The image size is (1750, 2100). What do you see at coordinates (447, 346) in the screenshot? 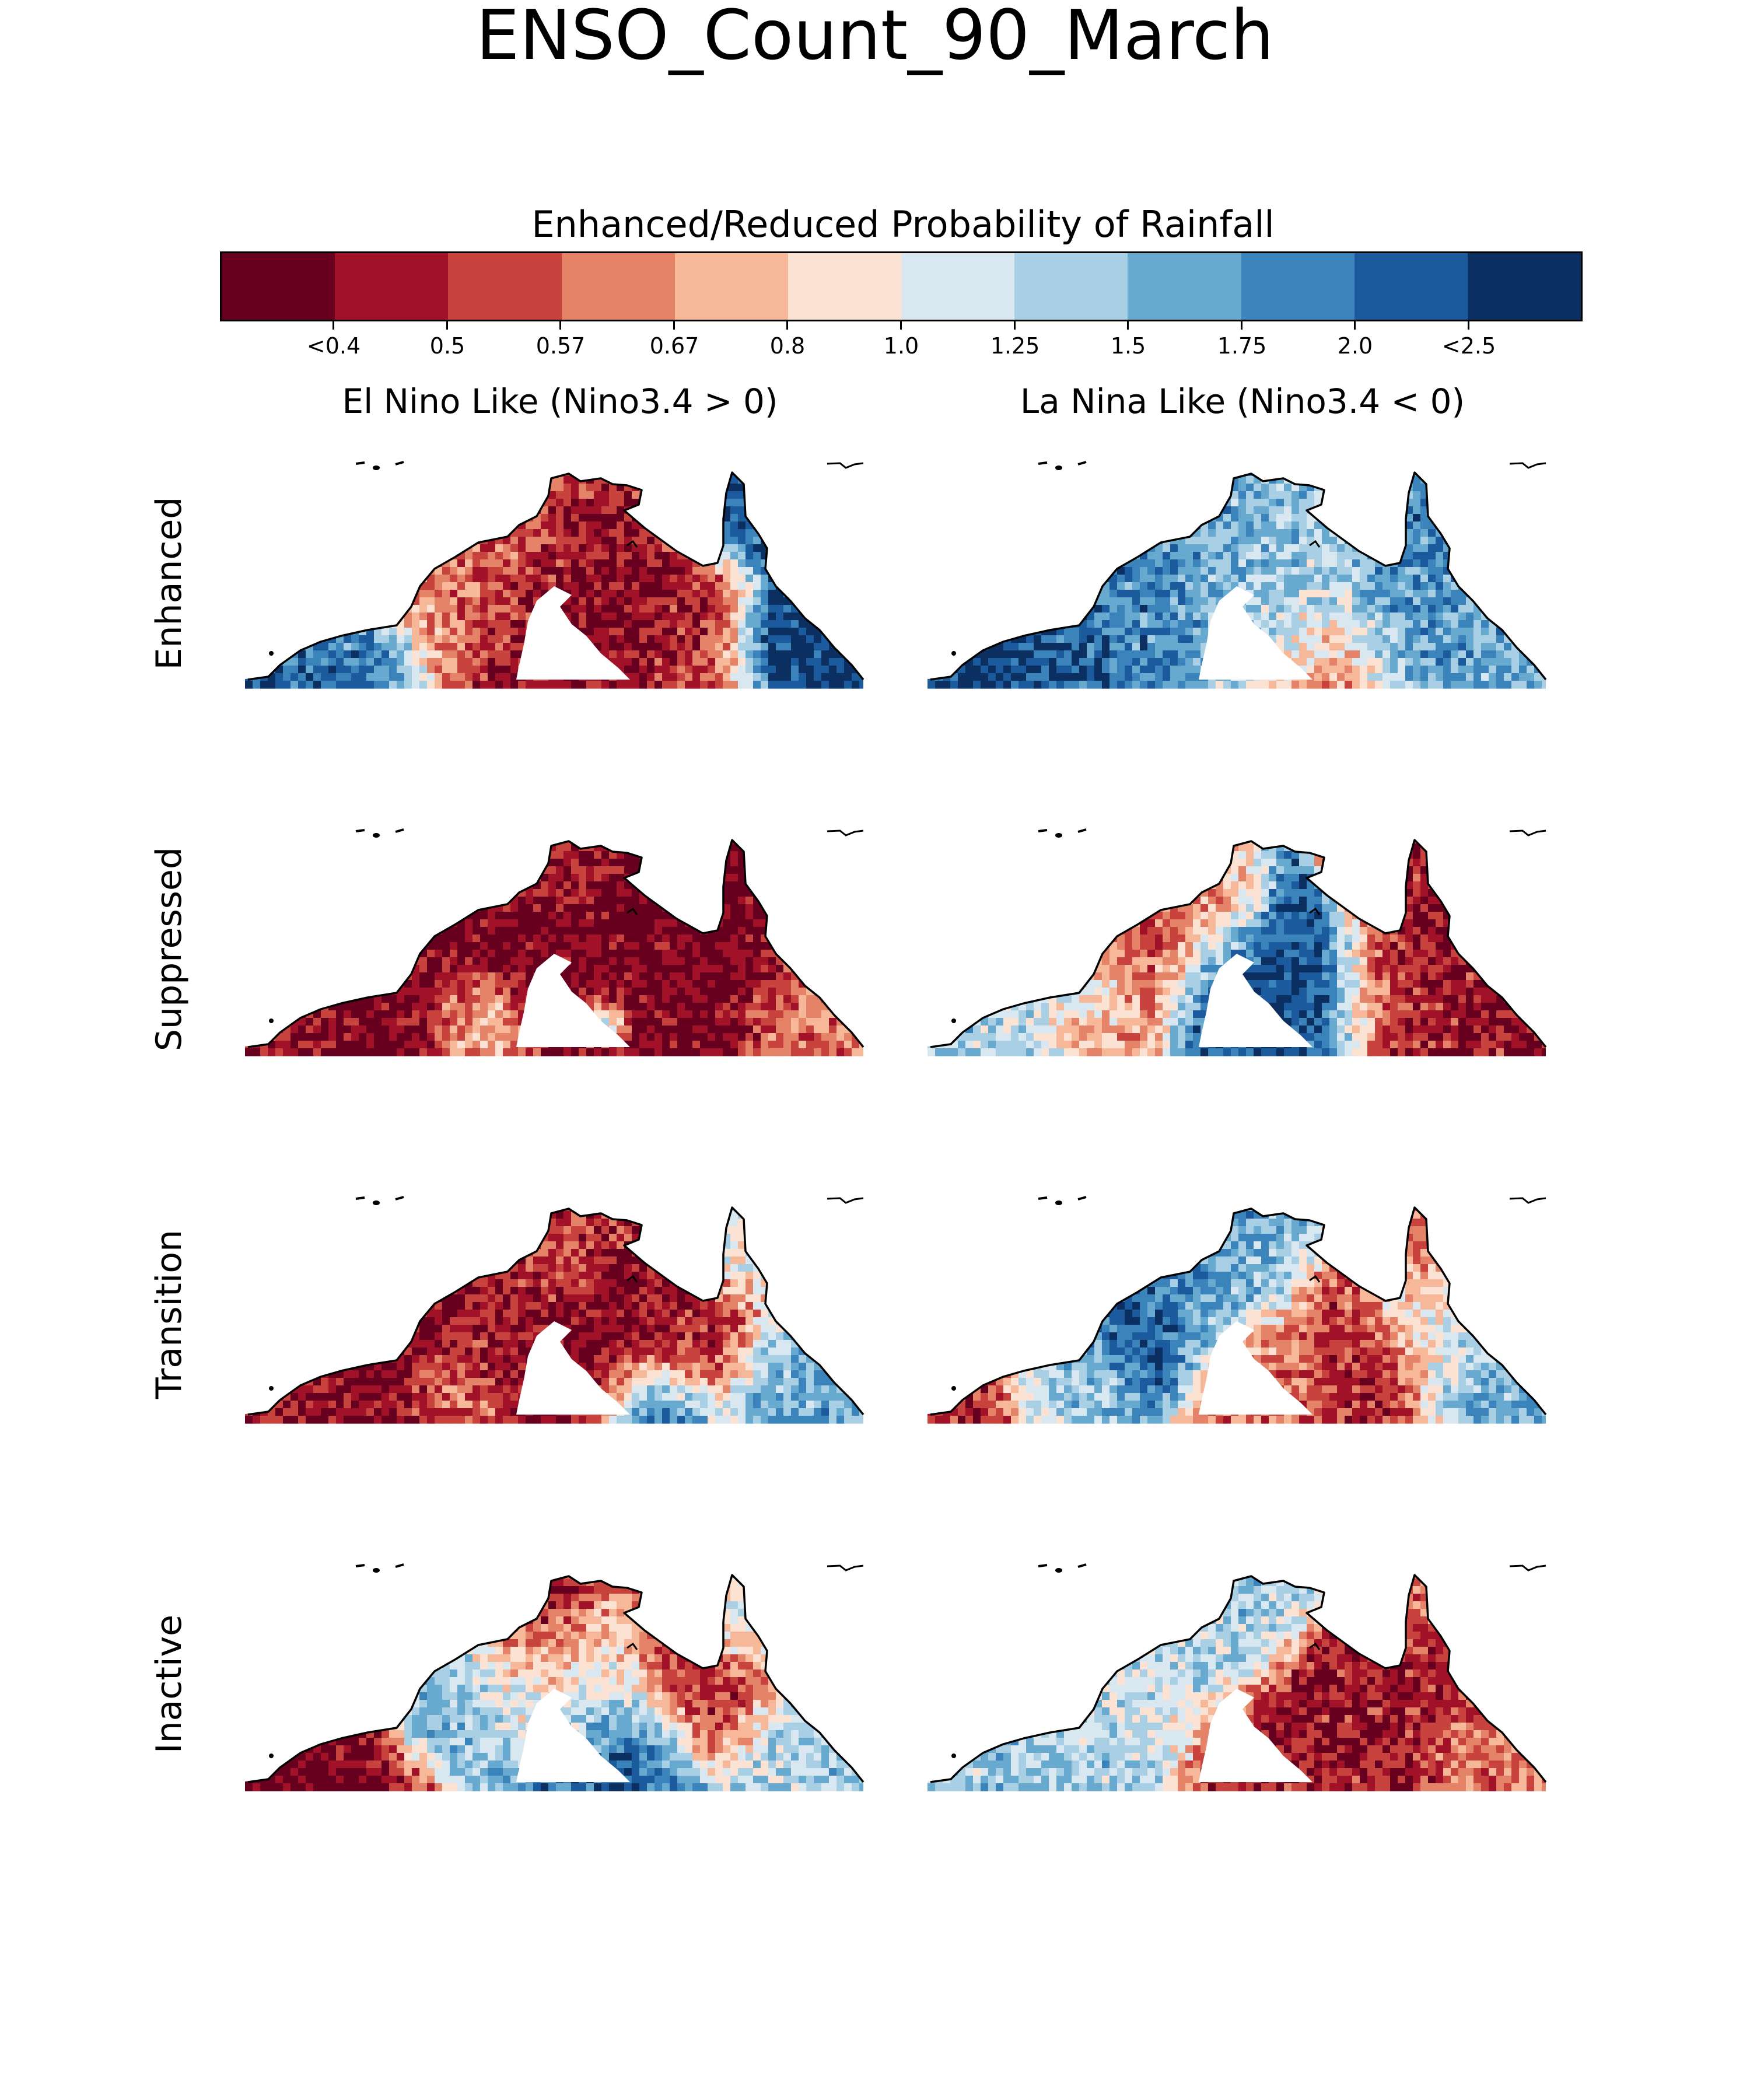
I see `colorbar-tick-label: 0.5` at bounding box center [447, 346].